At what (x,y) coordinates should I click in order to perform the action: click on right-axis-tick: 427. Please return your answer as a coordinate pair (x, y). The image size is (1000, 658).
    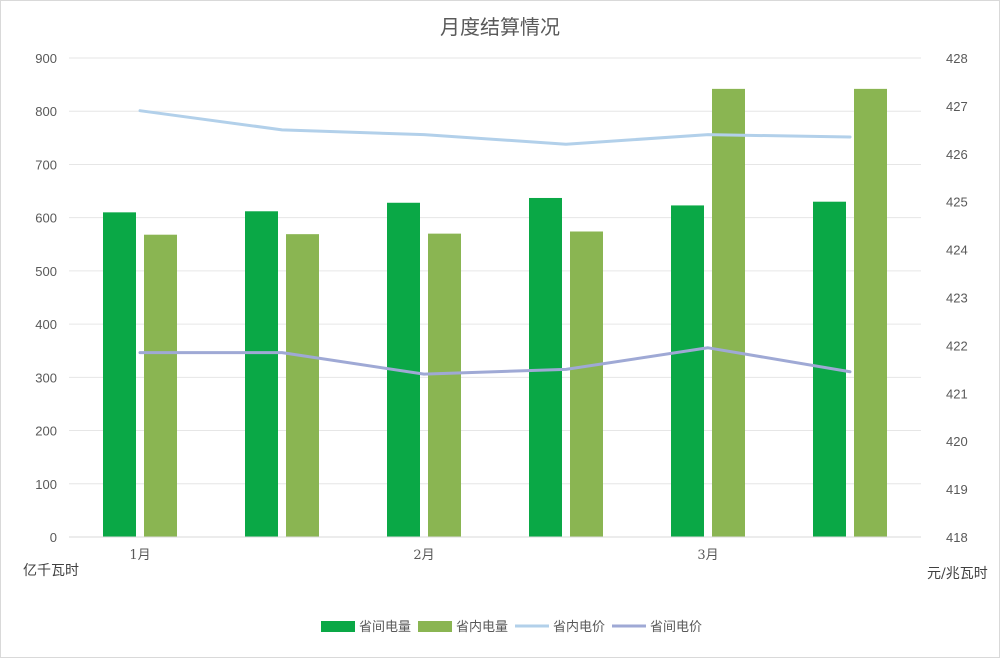
    Looking at the image, I should click on (957, 106).